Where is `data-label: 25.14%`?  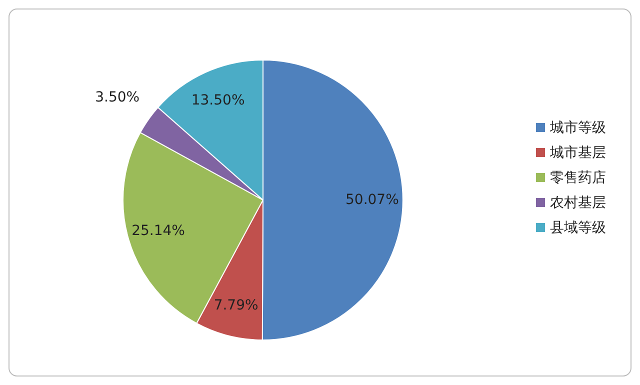 data-label: 25.14% is located at coordinates (158, 230).